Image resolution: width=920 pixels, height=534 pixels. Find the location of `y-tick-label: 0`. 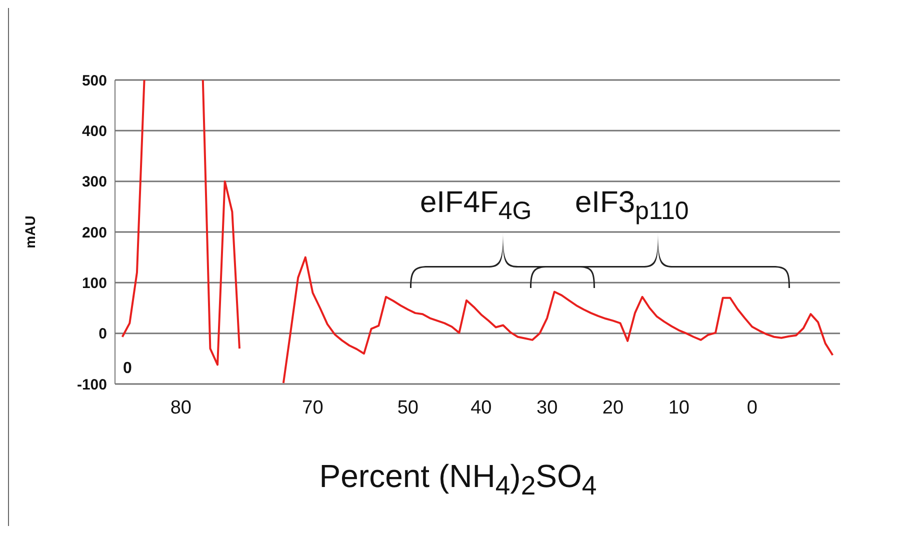

y-tick-label: 0 is located at coordinates (102, 334).